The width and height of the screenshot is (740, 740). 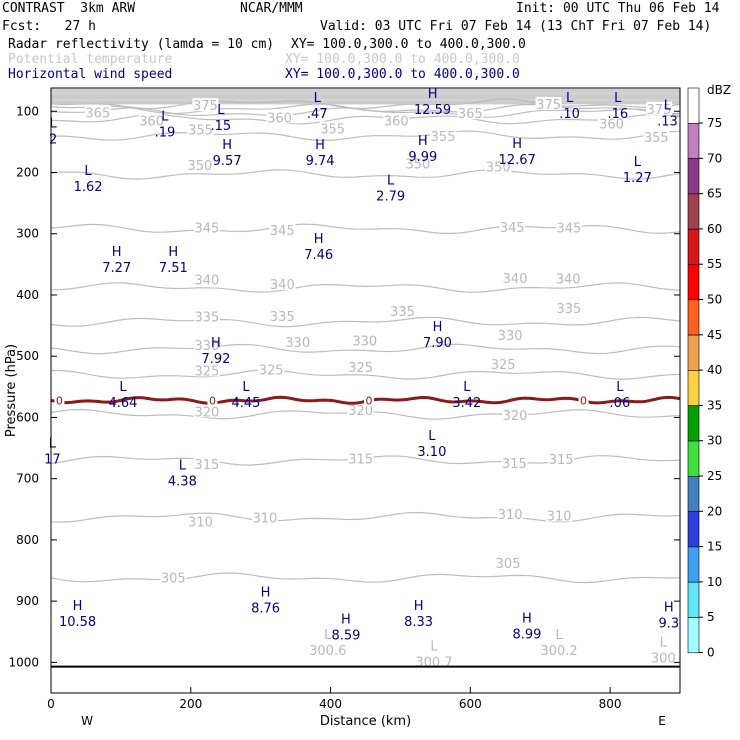 What do you see at coordinates (69, 8) in the screenshot?
I see `model-title: CONTRAST 3km ARW` at bounding box center [69, 8].